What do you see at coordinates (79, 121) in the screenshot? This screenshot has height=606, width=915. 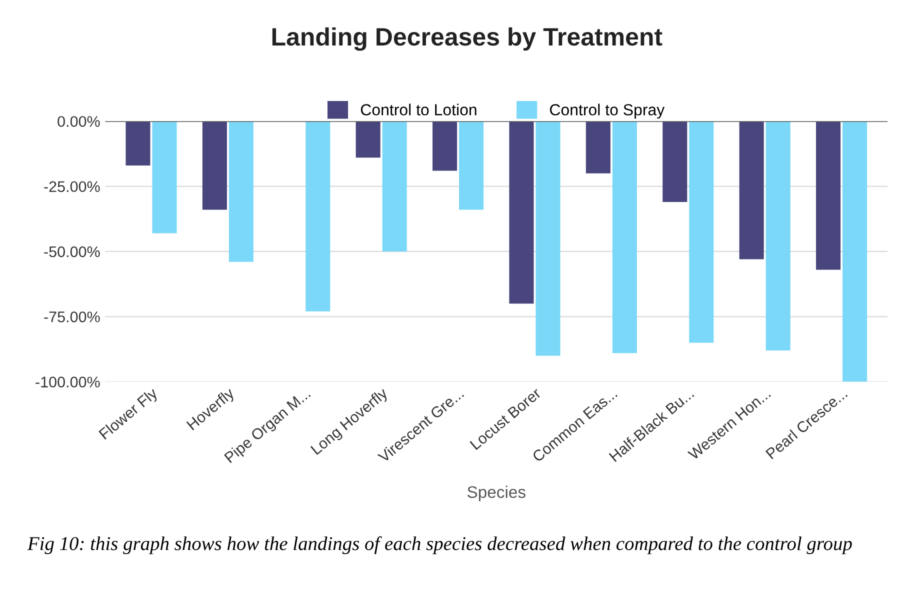 I see `y-tick-label: 0.00%` at bounding box center [79, 121].